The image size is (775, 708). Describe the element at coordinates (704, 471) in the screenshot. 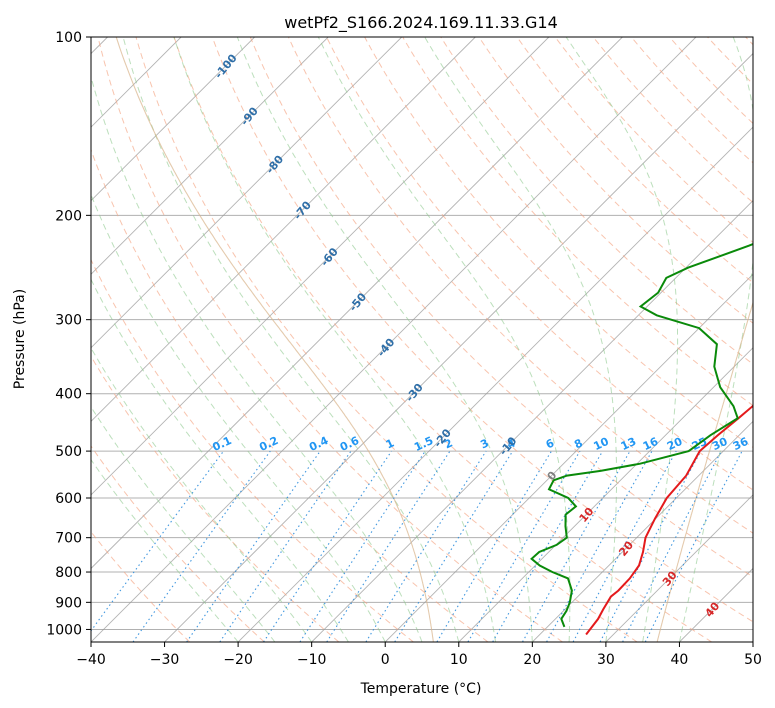

I see `theta-e-line` at that location.